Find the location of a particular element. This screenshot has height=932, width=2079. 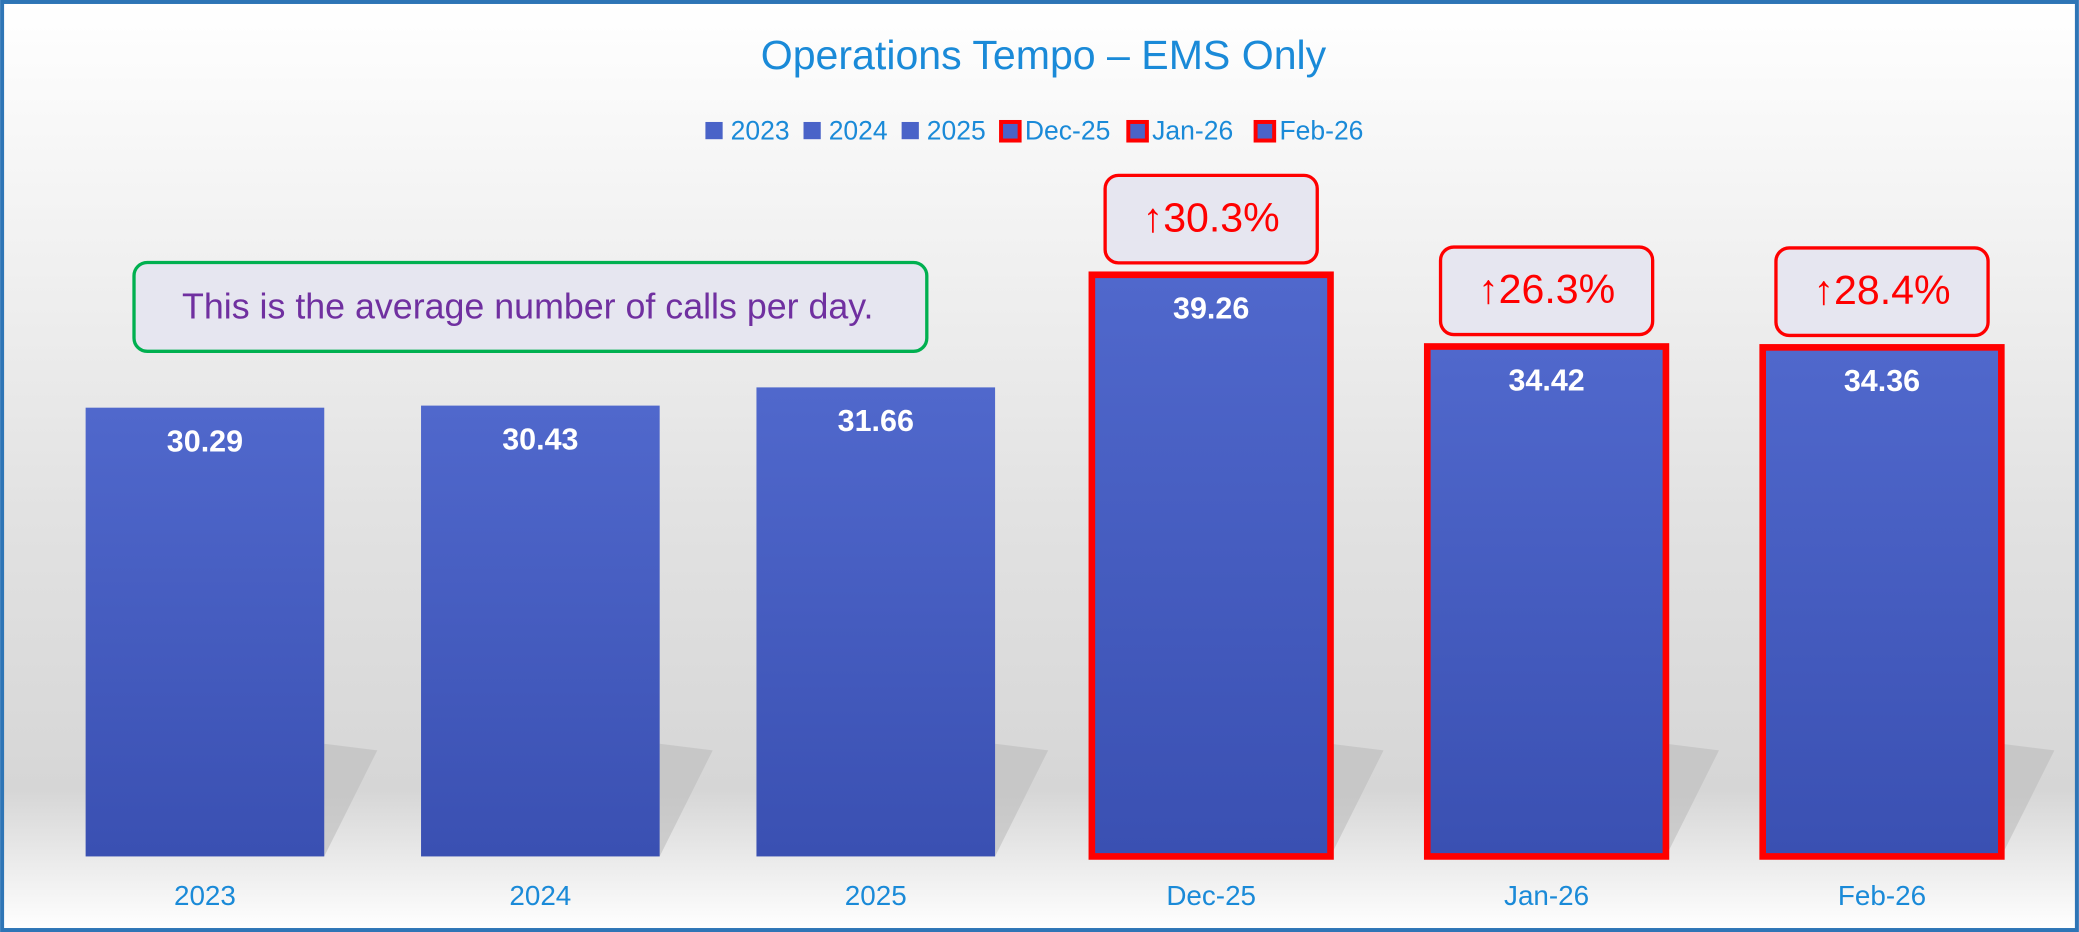

annotation: ↑26.3% is located at coordinates (1546, 289).